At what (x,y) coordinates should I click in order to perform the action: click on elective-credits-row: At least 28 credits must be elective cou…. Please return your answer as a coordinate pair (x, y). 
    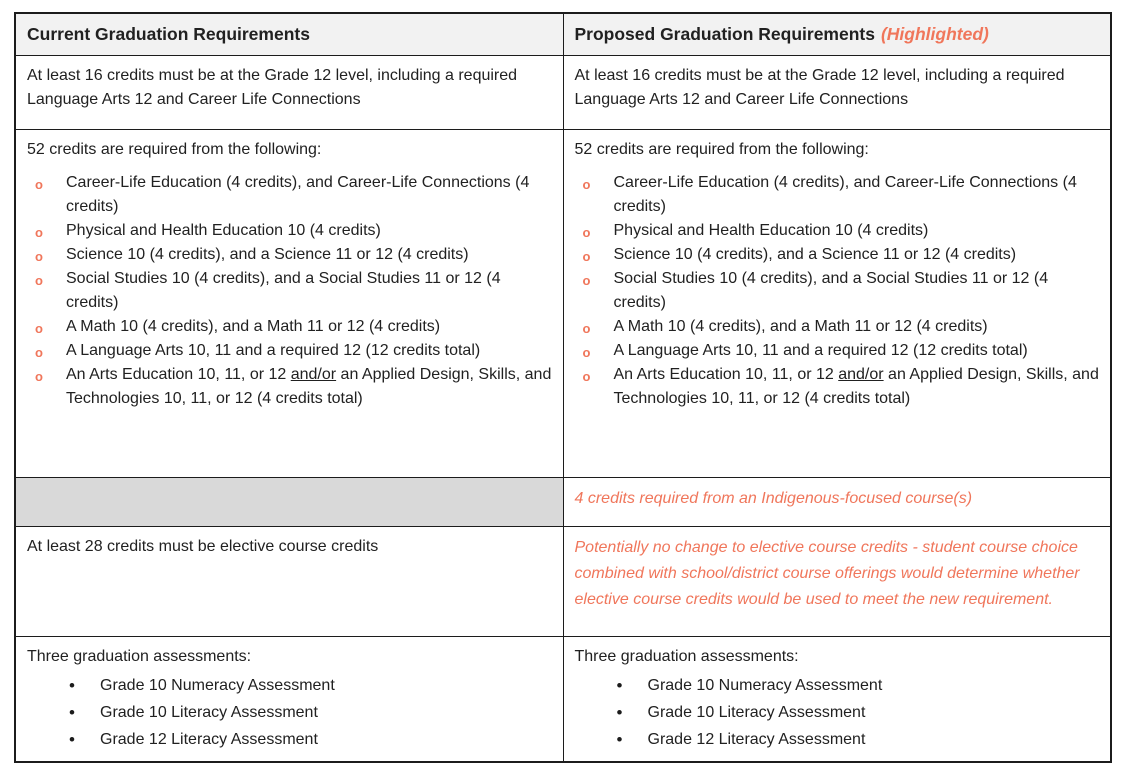
    Looking at the image, I should click on (563, 581).